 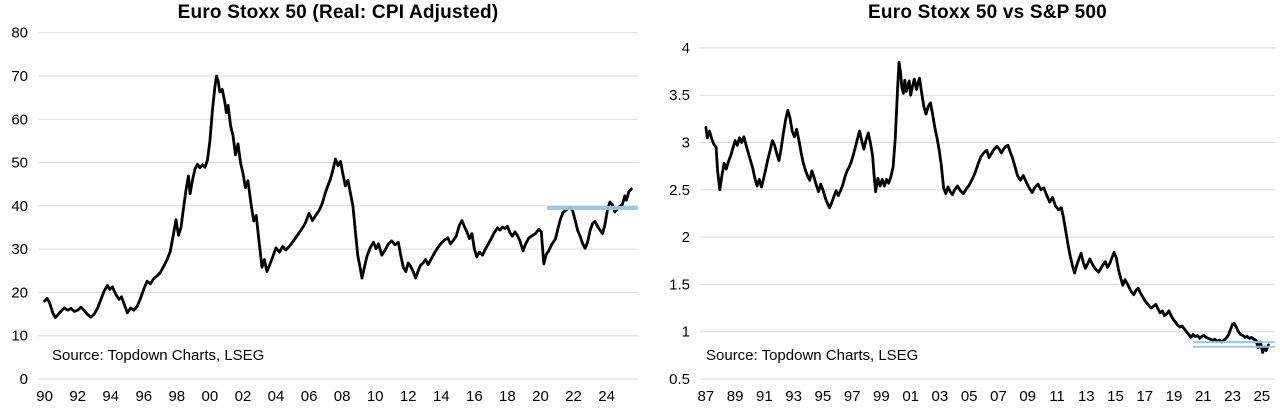 I want to click on right-chart-title: Euro Stoxx 50 vs S&P 500, so click(x=987, y=12).